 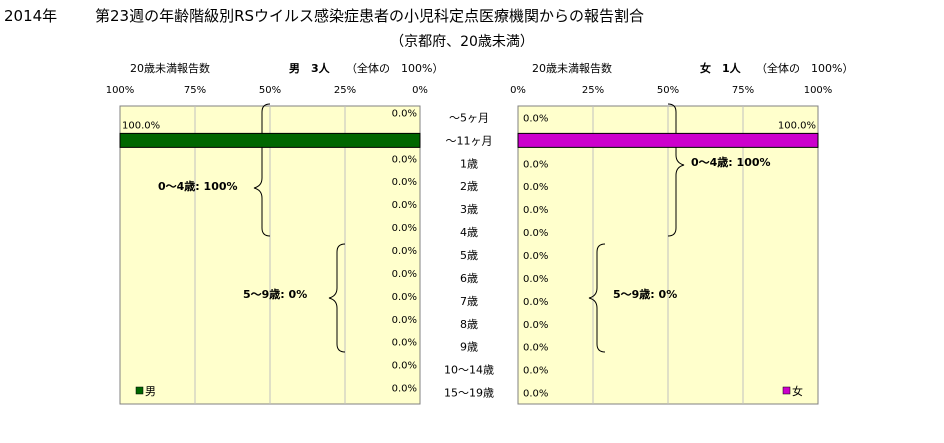 I want to click on category-label: 7歳, so click(x=469, y=301).